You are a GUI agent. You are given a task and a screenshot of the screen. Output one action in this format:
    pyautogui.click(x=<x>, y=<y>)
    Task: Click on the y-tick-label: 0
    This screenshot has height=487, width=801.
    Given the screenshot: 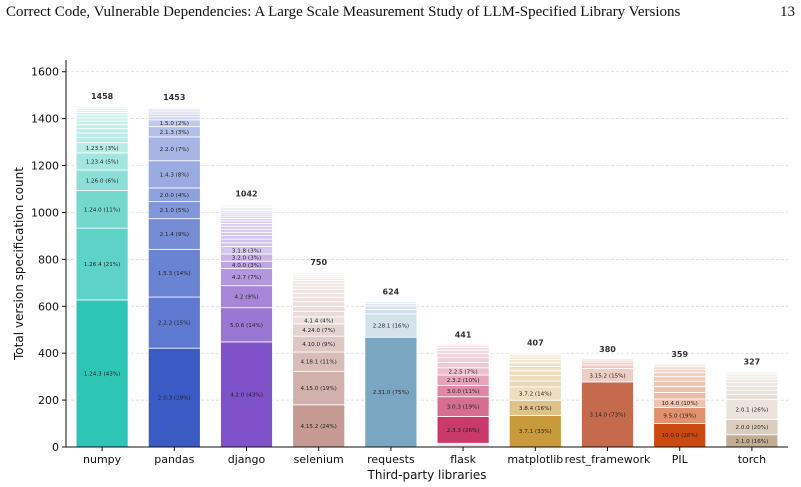 What is the action you would take?
    pyautogui.click(x=55, y=447)
    